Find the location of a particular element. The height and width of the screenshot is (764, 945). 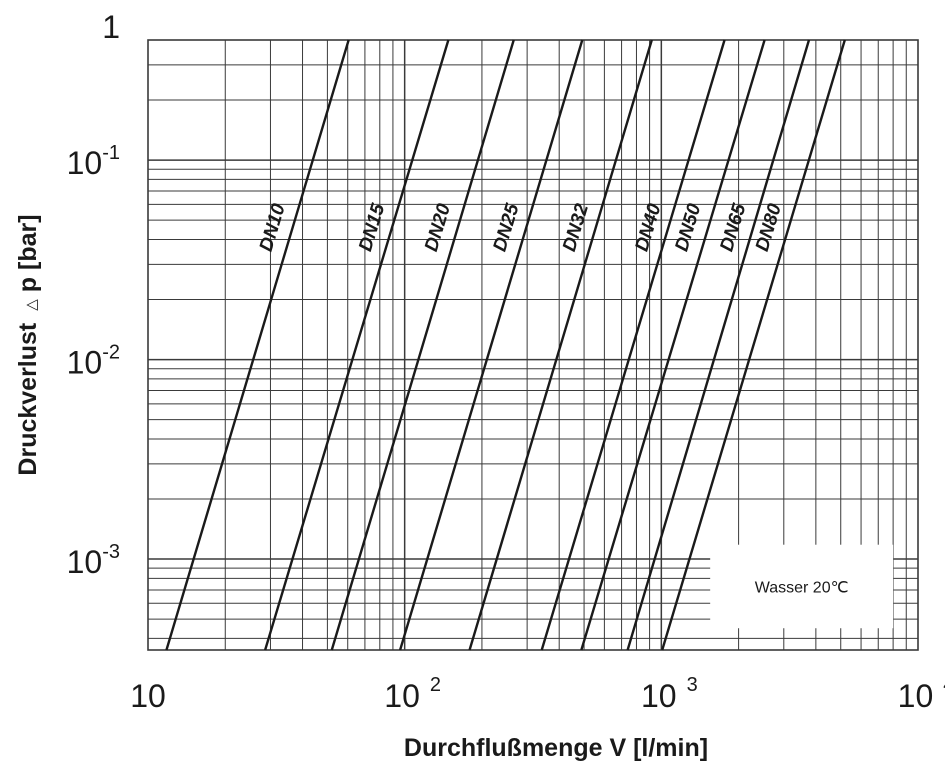

annotation-box: Wasser 20℃ is located at coordinates (802, 586).